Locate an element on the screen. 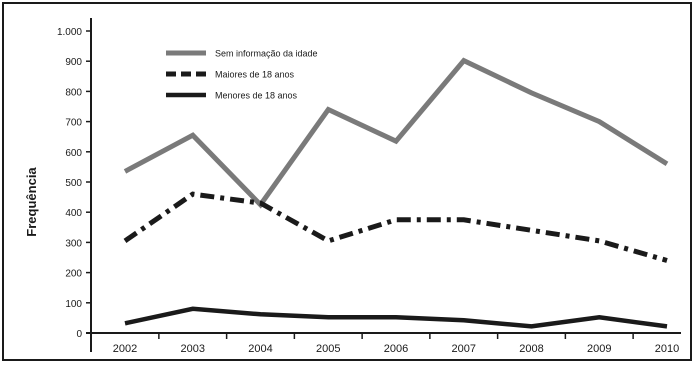  y-tick-label: 0 is located at coordinates (79, 334).